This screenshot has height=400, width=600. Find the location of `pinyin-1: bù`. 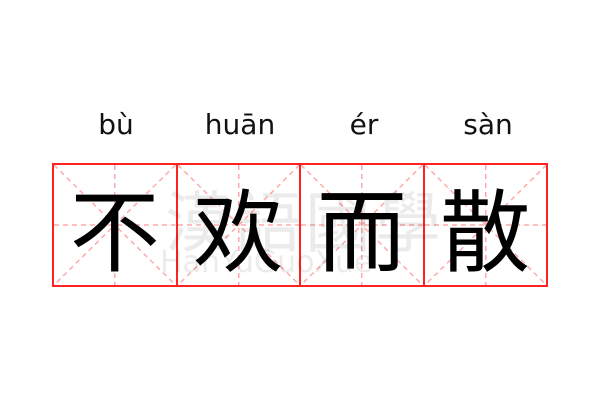

pinyin-1: bù is located at coordinates (116, 124).